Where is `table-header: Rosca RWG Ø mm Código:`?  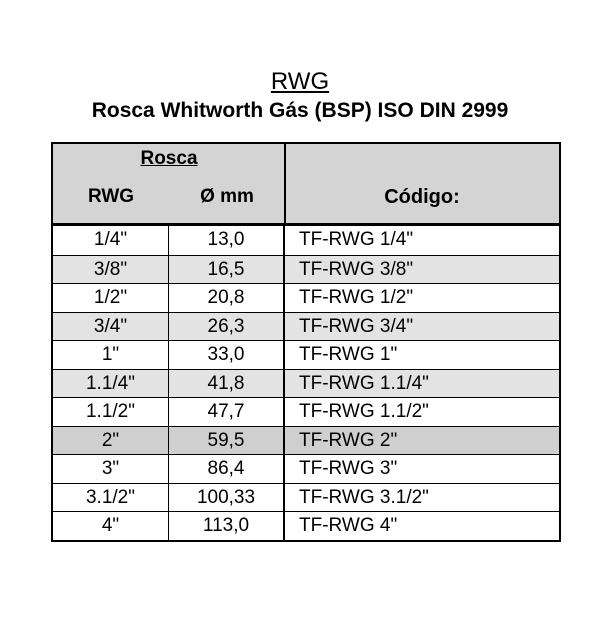 table-header: Rosca RWG Ø mm Código: is located at coordinates (306, 185).